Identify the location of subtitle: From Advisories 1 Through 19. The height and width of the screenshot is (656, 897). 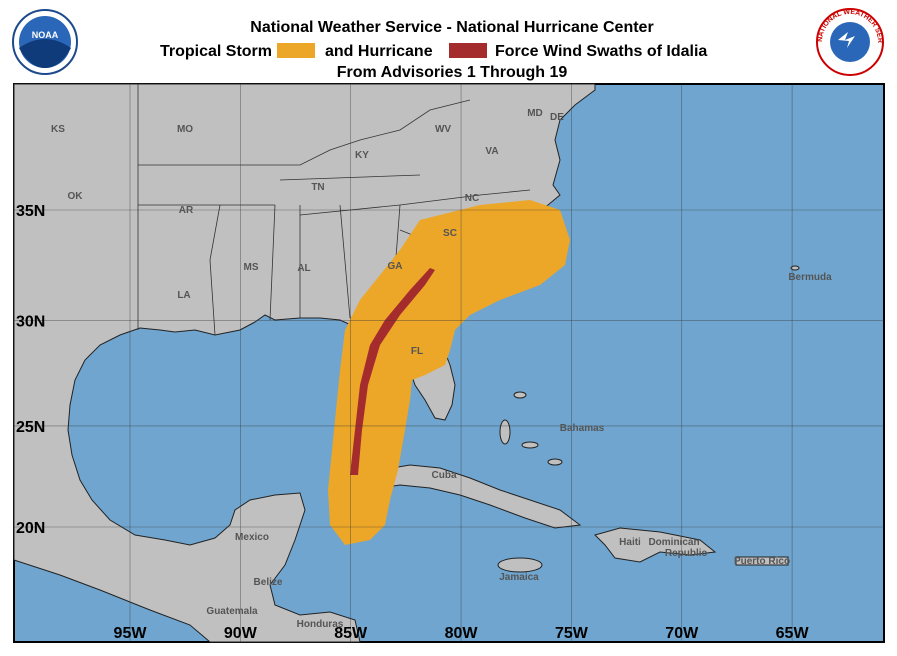
(452, 72).